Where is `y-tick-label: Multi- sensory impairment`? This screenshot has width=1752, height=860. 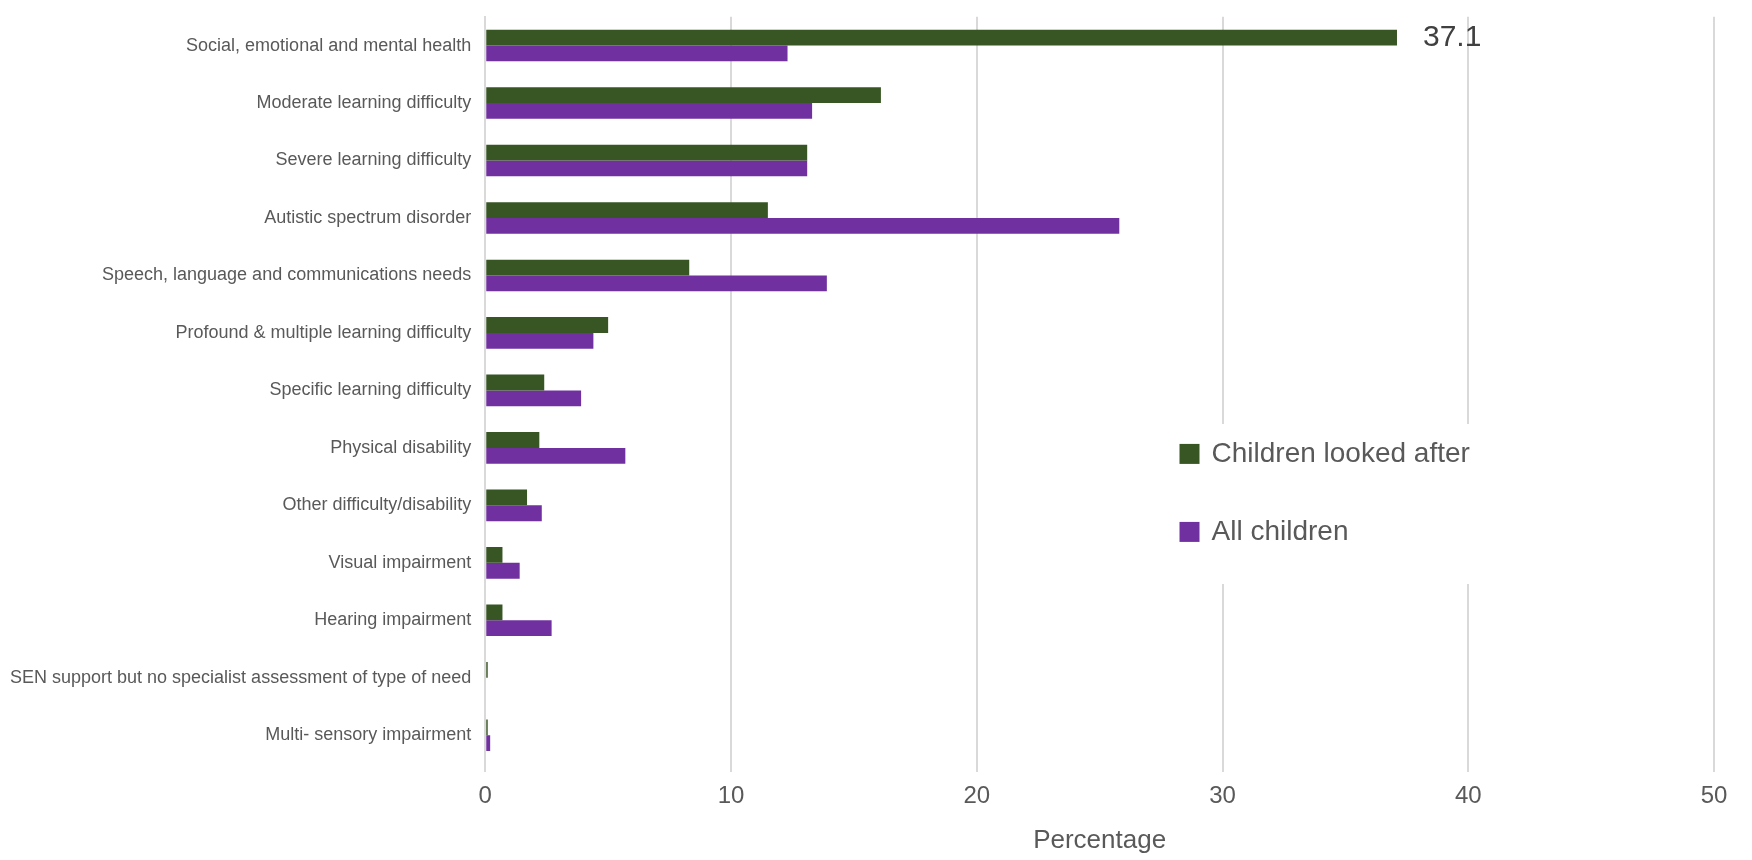
y-tick-label: Multi- sensory impairment is located at coordinates (368, 734).